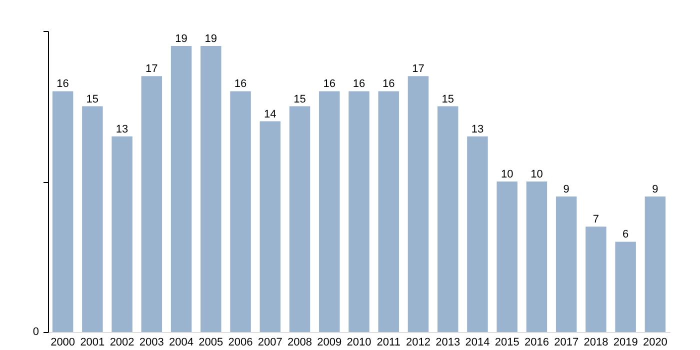 This screenshot has height=350, width=700. I want to click on x-tick-label: 2017, so click(566, 342).